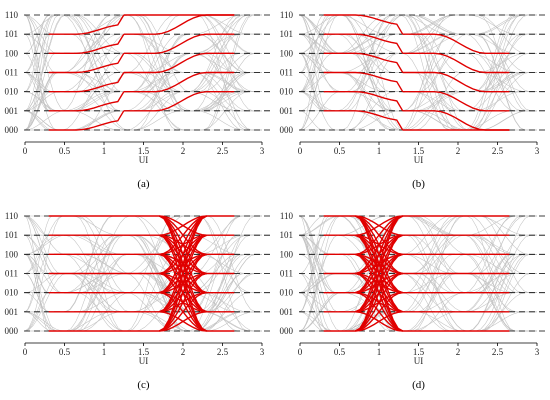 The image size is (550, 400). What do you see at coordinates (143, 385) in the screenshot?
I see `panel-caption: (c)` at bounding box center [143, 385].